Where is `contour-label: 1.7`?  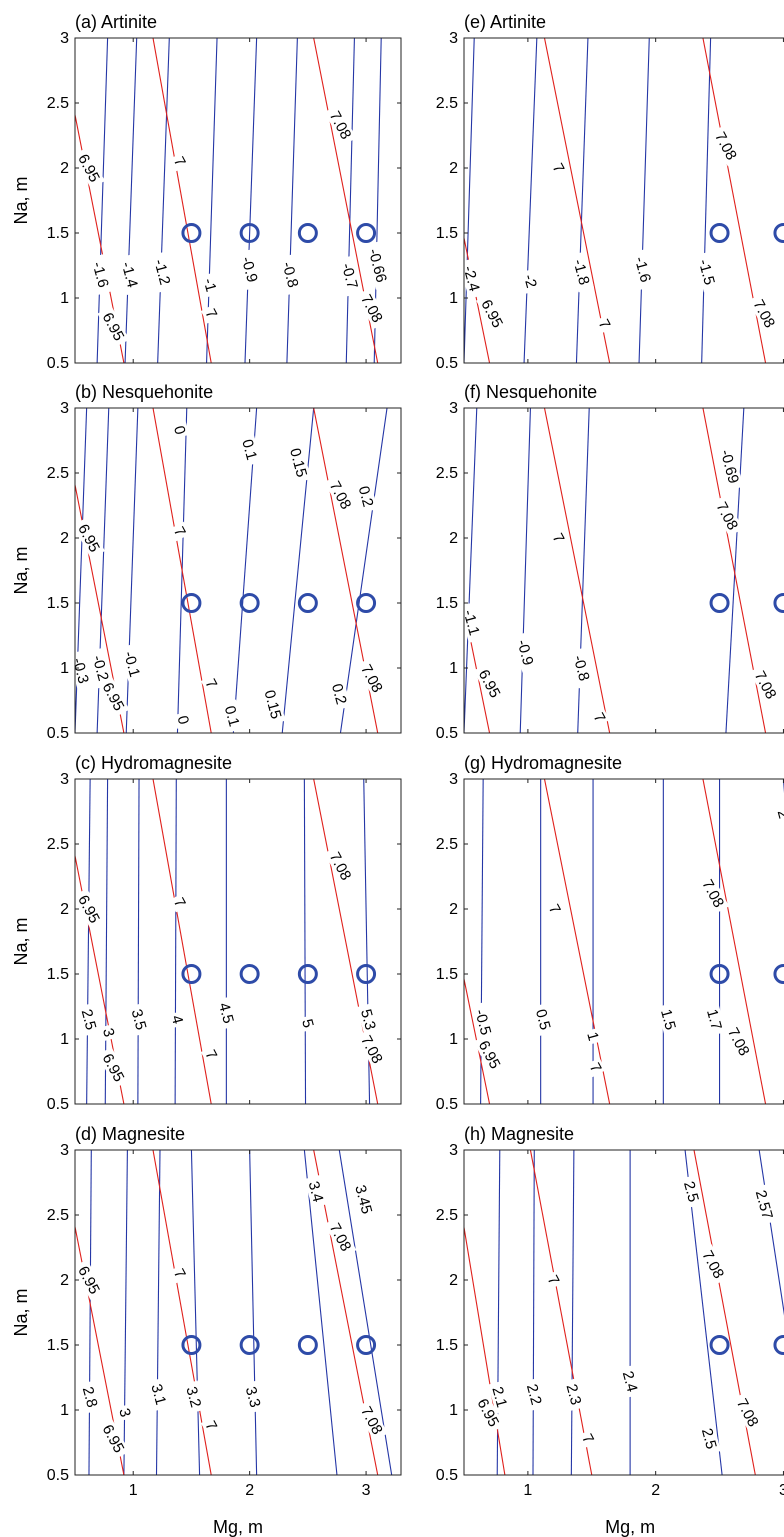 contour-label: 1.7 is located at coordinates (714, 1019).